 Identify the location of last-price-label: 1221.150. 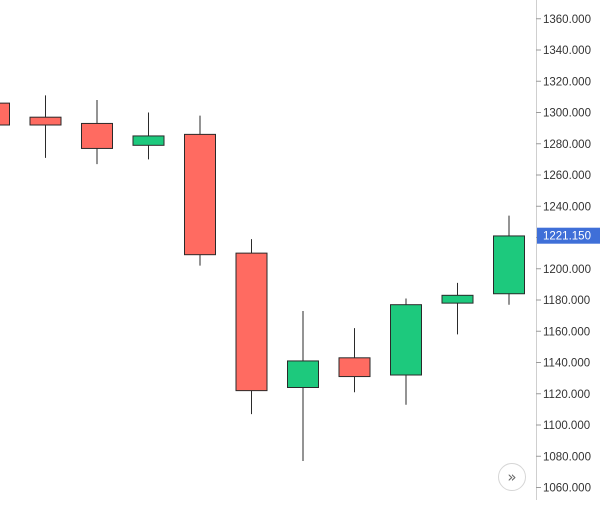
(567, 237).